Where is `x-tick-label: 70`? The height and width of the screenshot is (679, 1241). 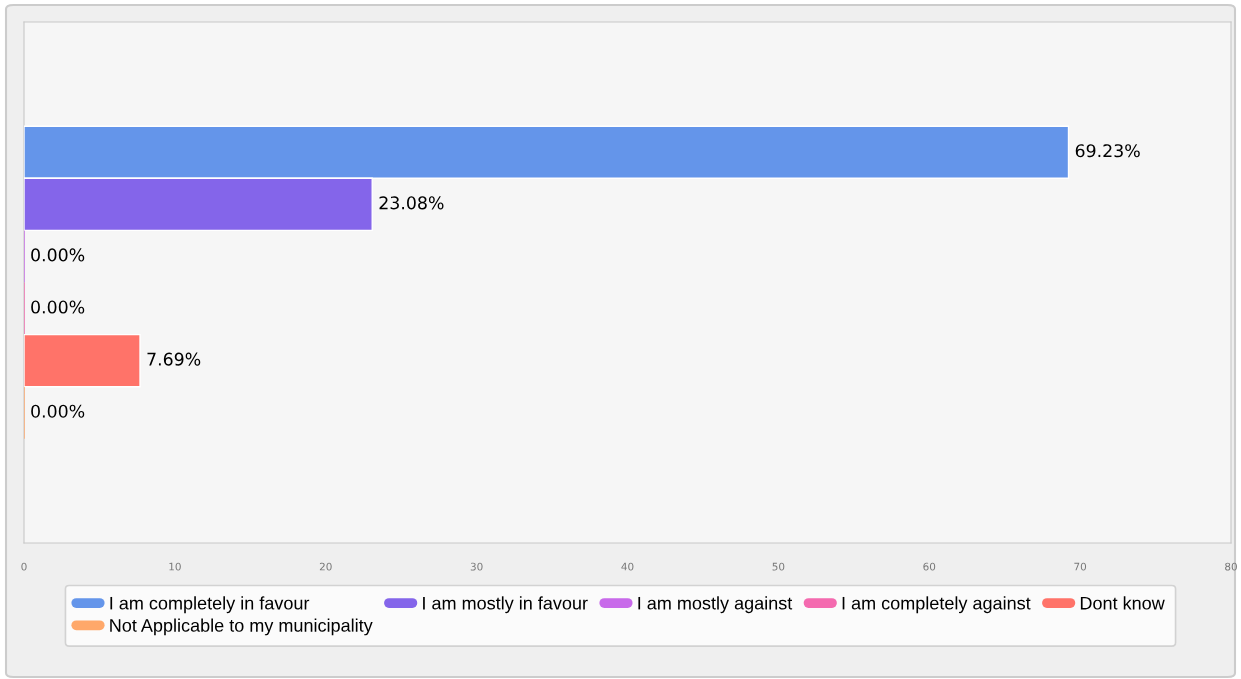 x-tick-label: 70 is located at coordinates (1080, 566).